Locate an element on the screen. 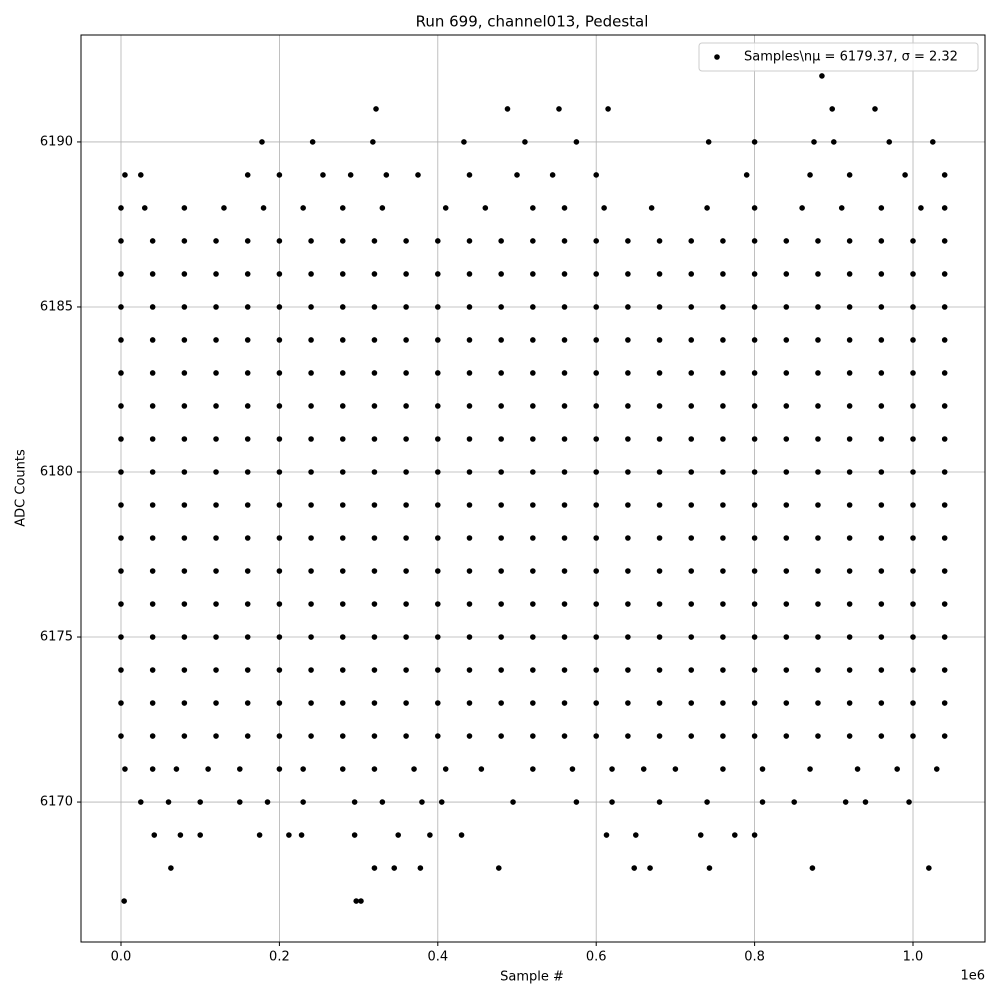 This screenshot has width=1000, height=1000. x-axis-label: Sample # is located at coordinates (532, 977).